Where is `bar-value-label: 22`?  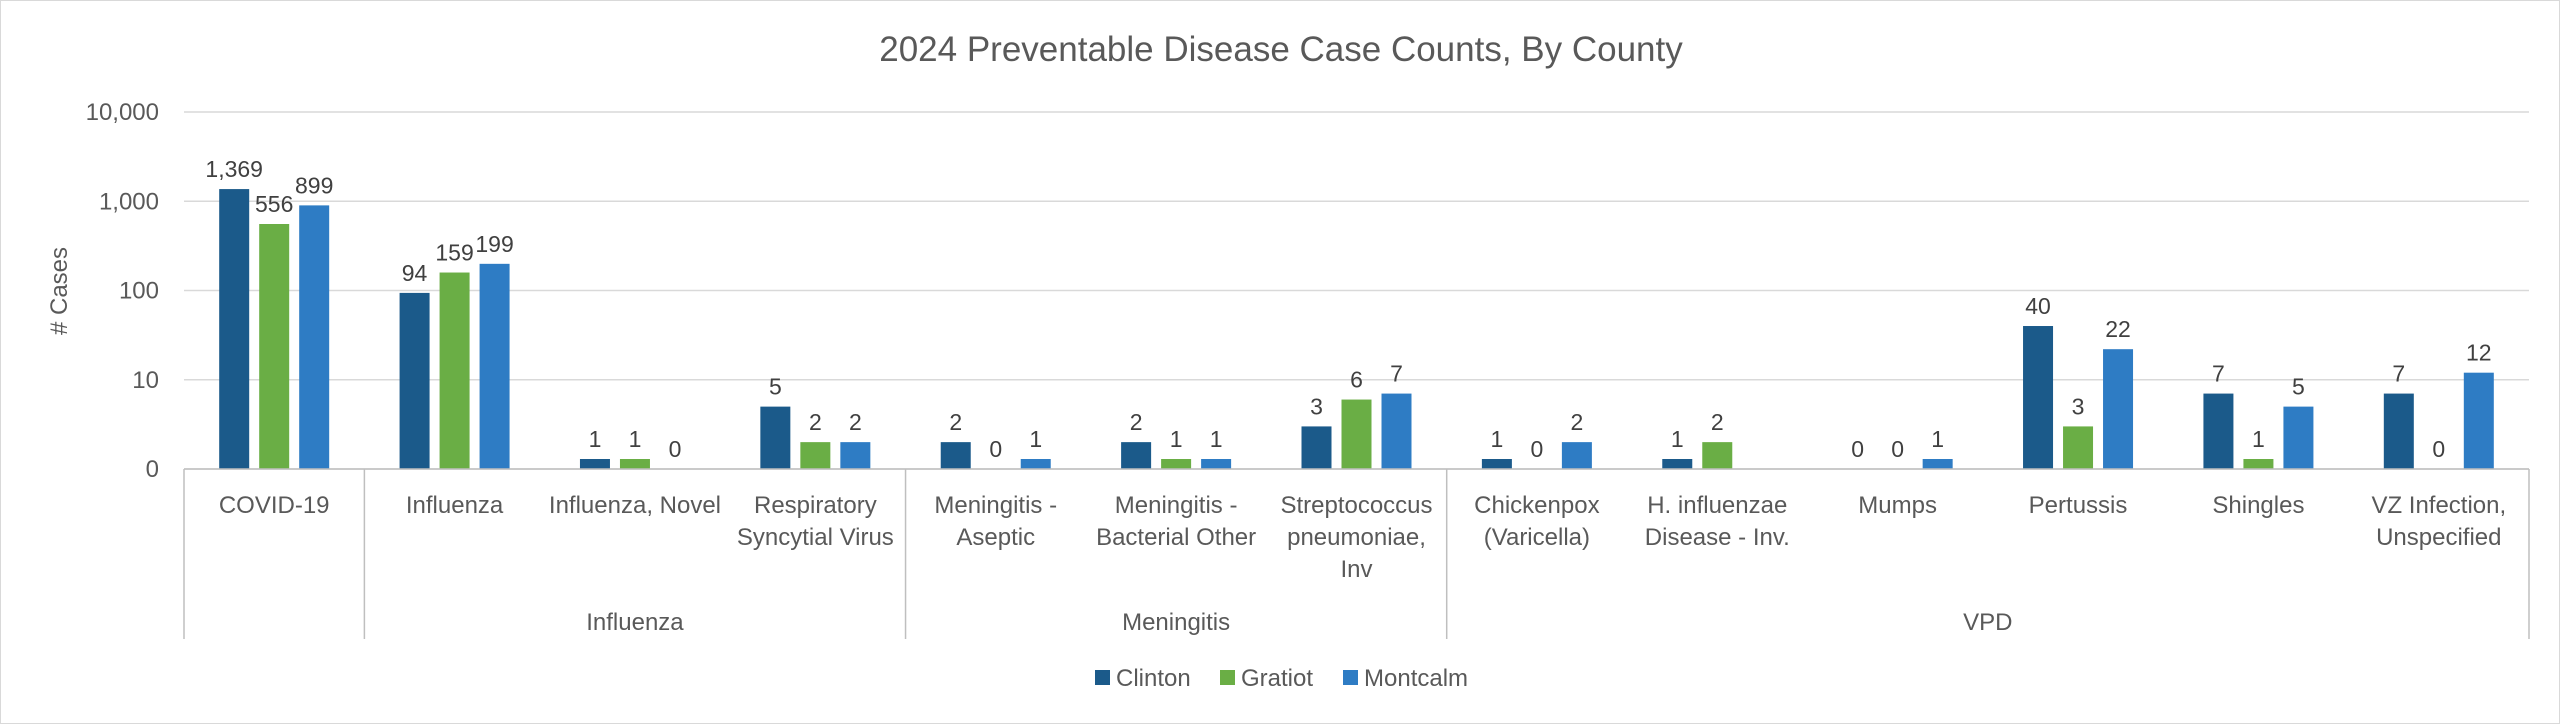
bar-value-label: 22 is located at coordinates (2118, 329).